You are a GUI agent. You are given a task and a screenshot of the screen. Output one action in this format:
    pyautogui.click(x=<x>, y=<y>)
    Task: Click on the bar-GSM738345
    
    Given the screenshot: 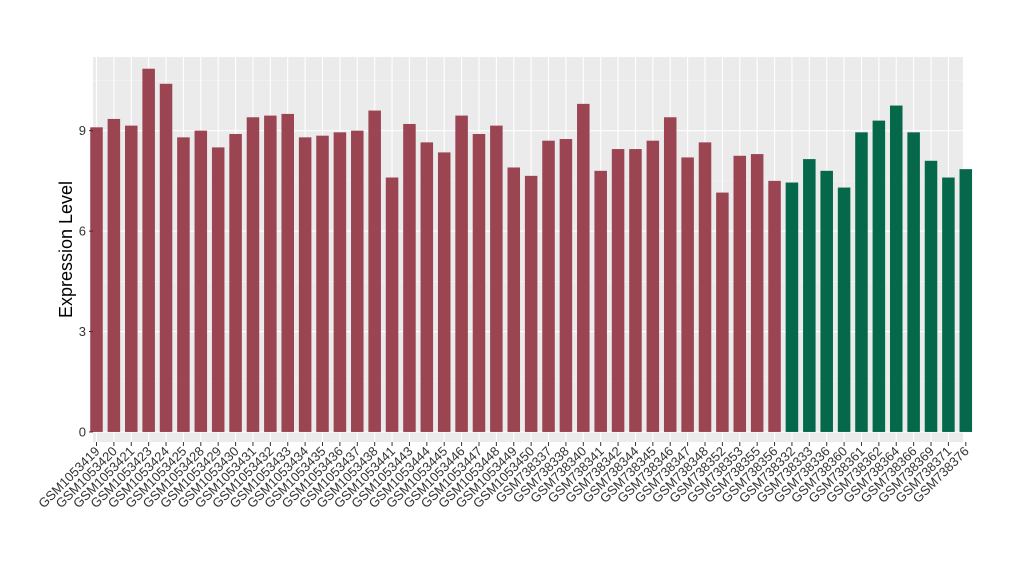 What is the action you would take?
    pyautogui.click(x=653, y=286)
    